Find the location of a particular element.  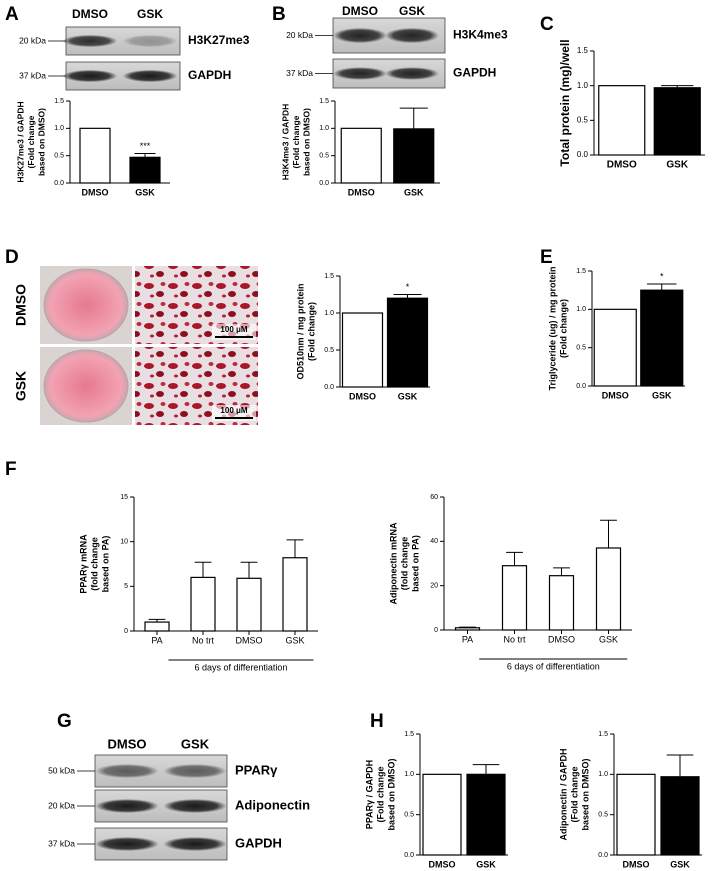

lane-label: DMSO is located at coordinates (360, 11).